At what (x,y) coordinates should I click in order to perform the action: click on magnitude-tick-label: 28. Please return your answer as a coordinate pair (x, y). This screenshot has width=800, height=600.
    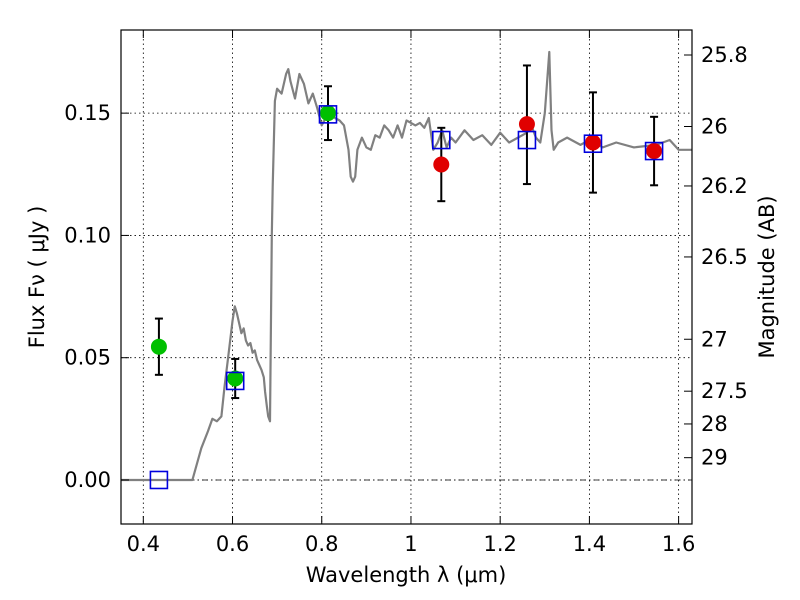
    Looking at the image, I should click on (714, 424).